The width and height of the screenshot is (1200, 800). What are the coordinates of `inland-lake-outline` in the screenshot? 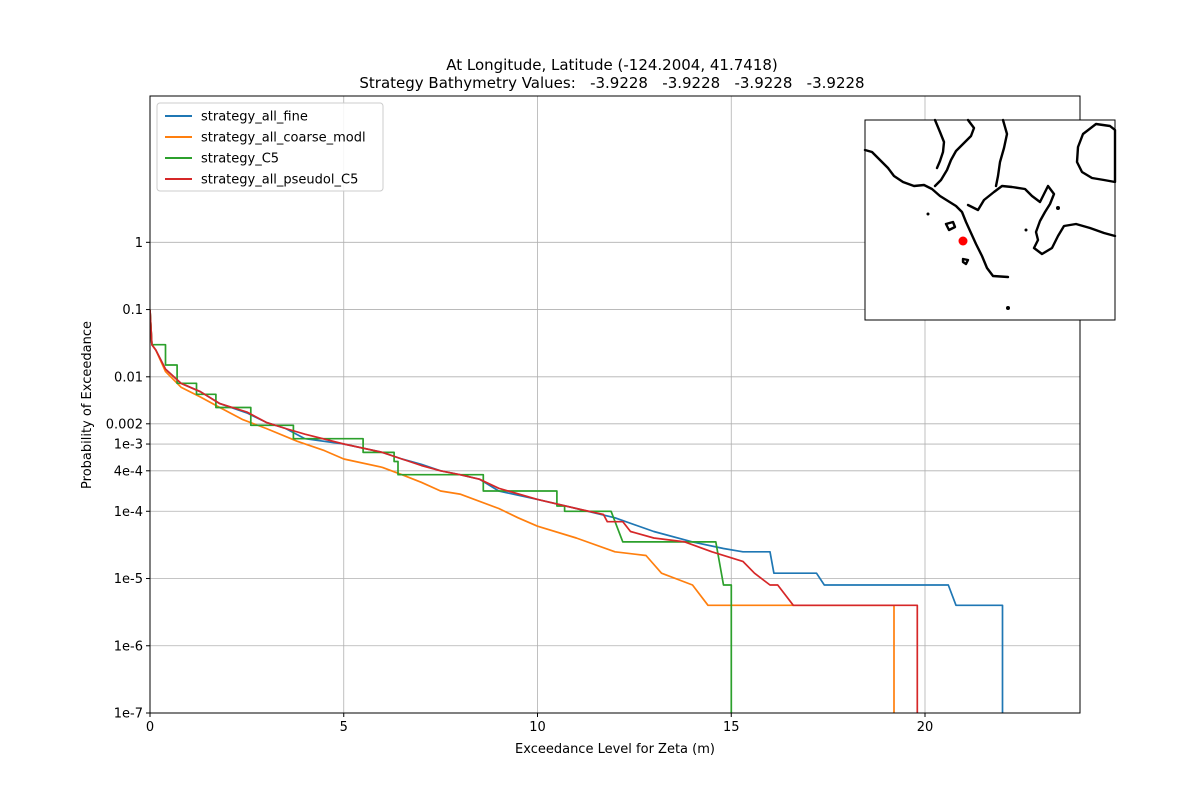 It's located at (1096, 153).